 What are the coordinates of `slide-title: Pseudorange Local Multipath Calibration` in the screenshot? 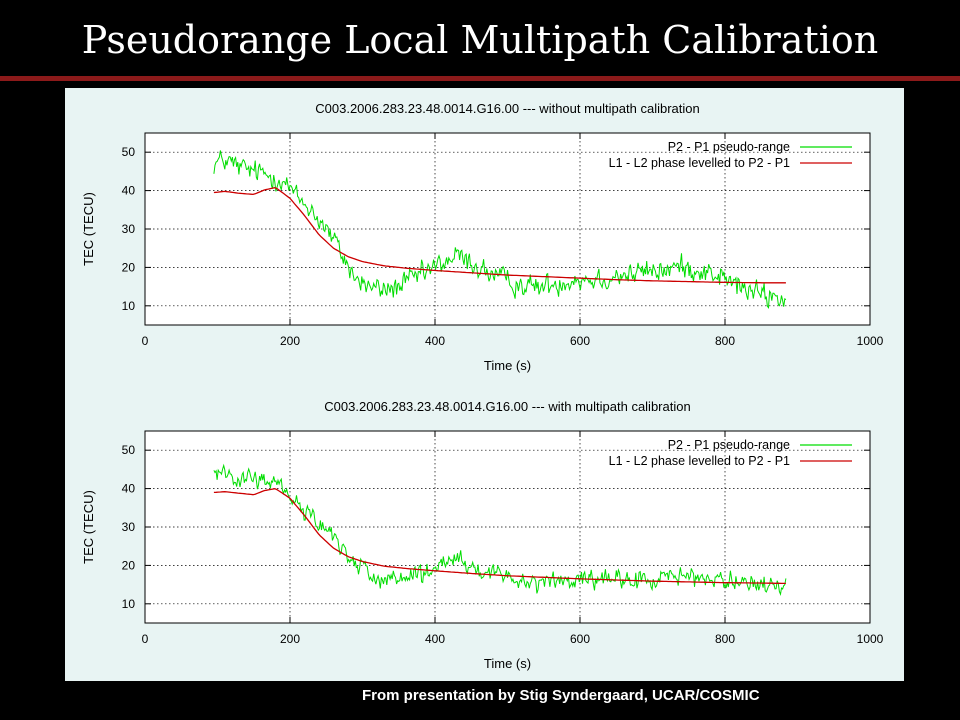 It's located at (480, 40).